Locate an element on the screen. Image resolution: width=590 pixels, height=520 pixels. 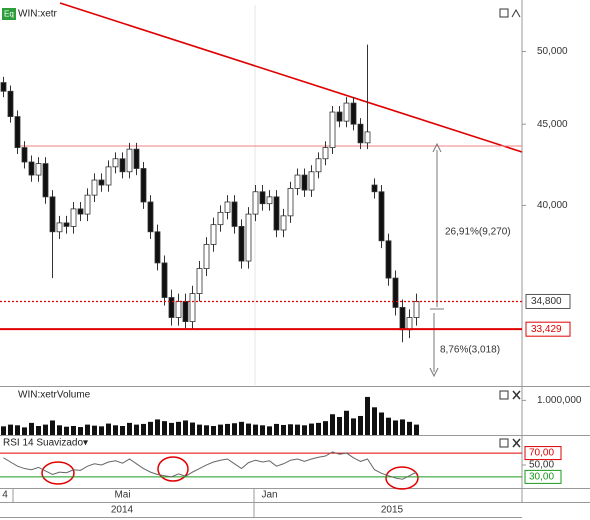
main-title: WIN:xetr is located at coordinates (38, 14).